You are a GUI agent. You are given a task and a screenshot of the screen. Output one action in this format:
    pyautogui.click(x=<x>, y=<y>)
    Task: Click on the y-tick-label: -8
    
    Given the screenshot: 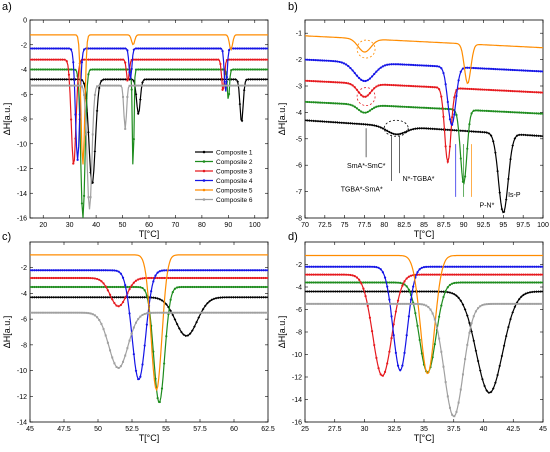 What is the action you would take?
    pyautogui.click(x=24, y=345)
    